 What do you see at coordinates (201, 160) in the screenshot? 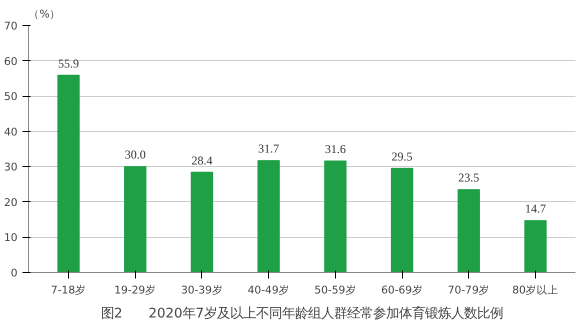
I see `data-label: 28.4` at bounding box center [201, 160].